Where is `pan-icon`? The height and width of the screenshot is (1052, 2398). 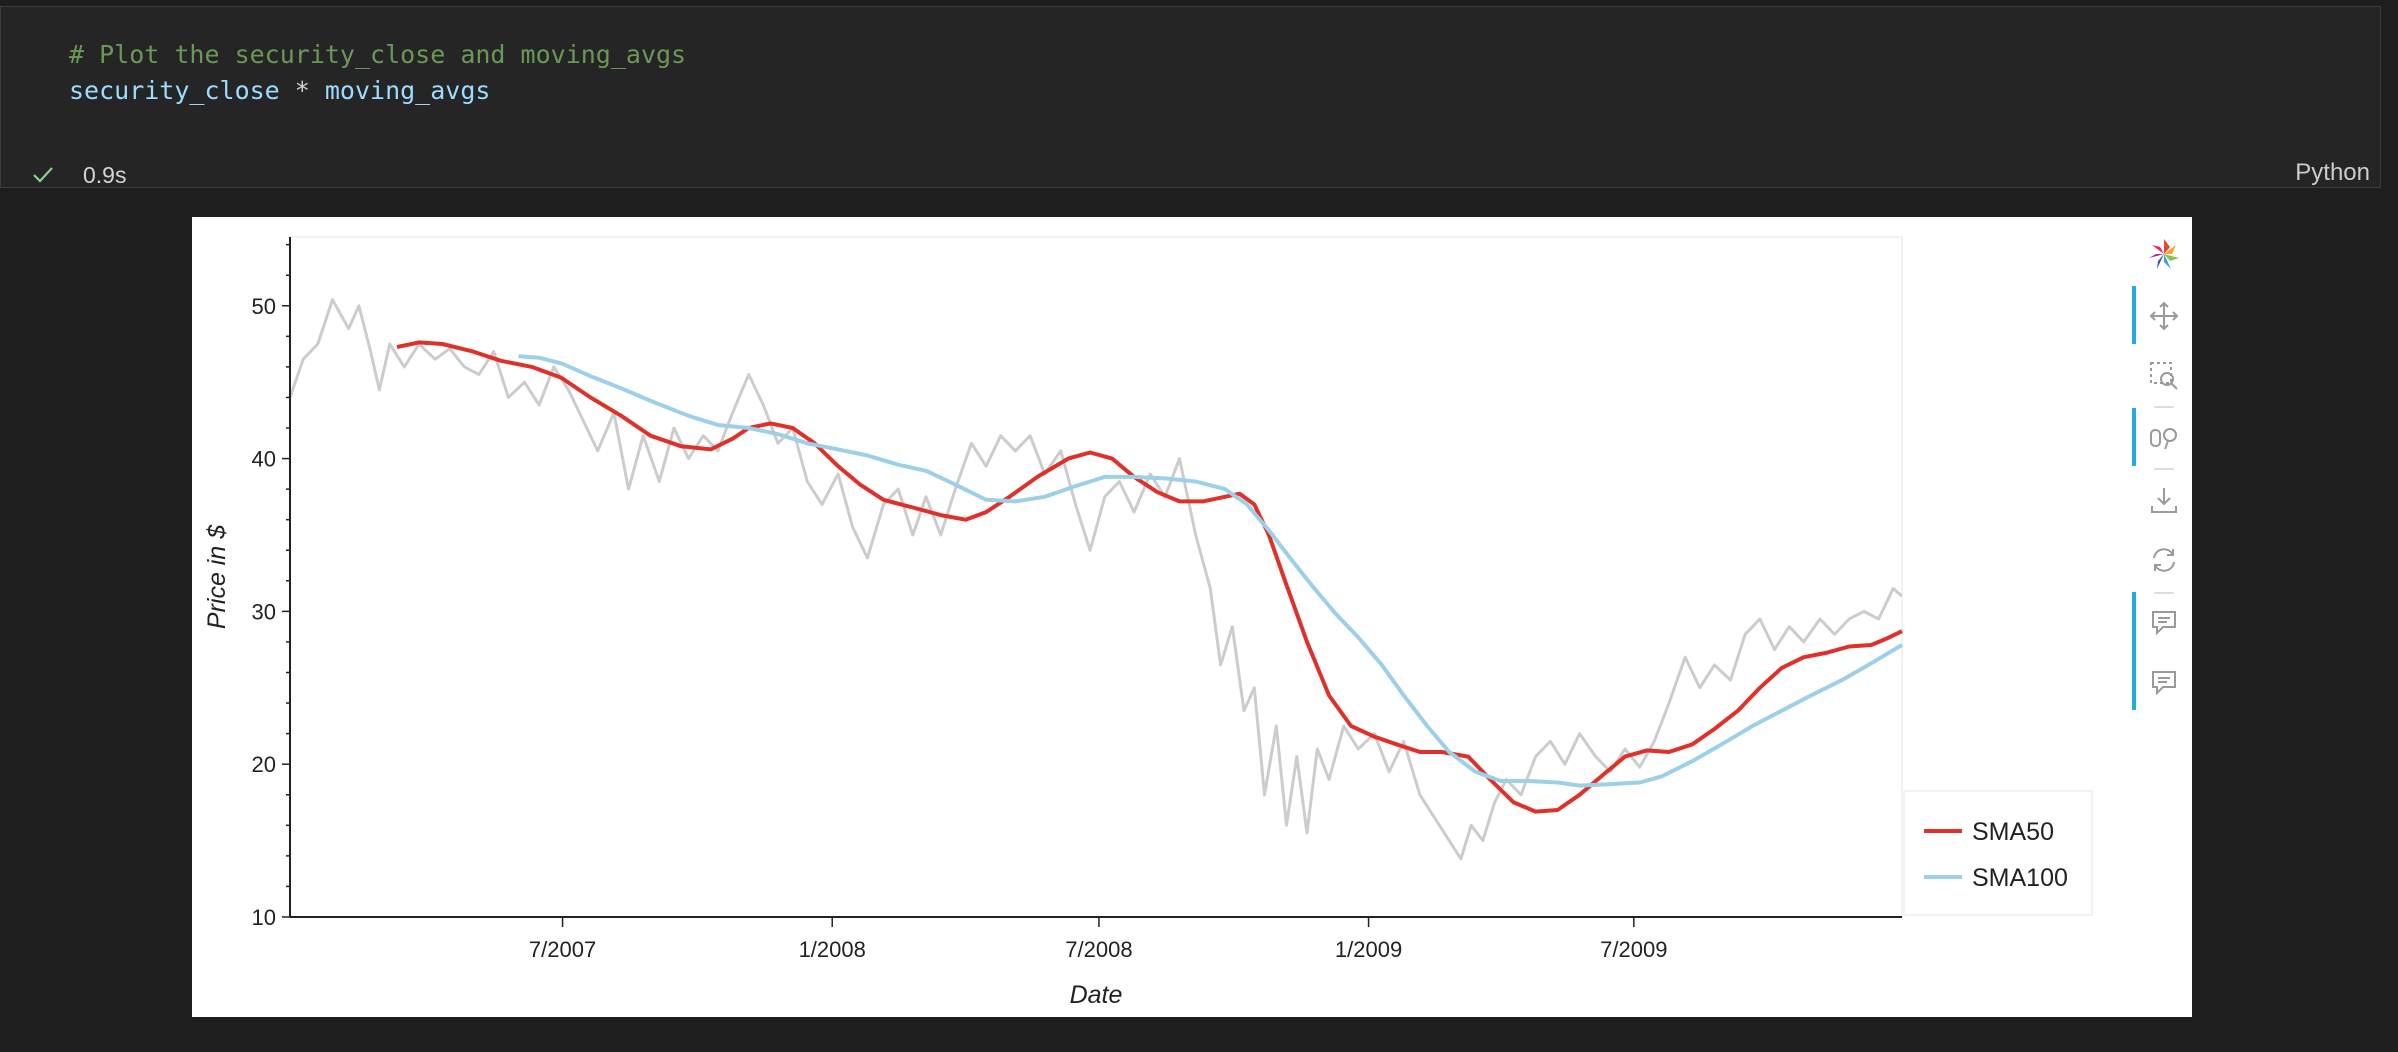 pan-icon is located at coordinates (2164, 316).